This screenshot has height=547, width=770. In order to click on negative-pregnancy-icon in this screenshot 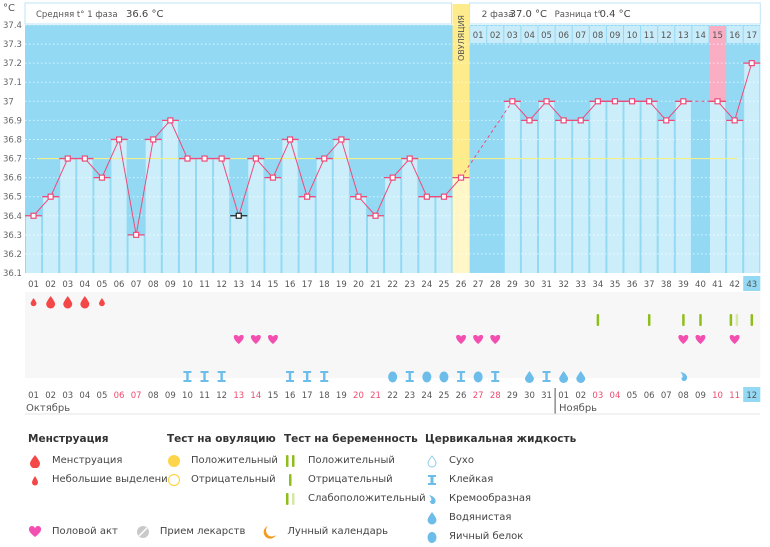, I will do `click(292, 480)`.